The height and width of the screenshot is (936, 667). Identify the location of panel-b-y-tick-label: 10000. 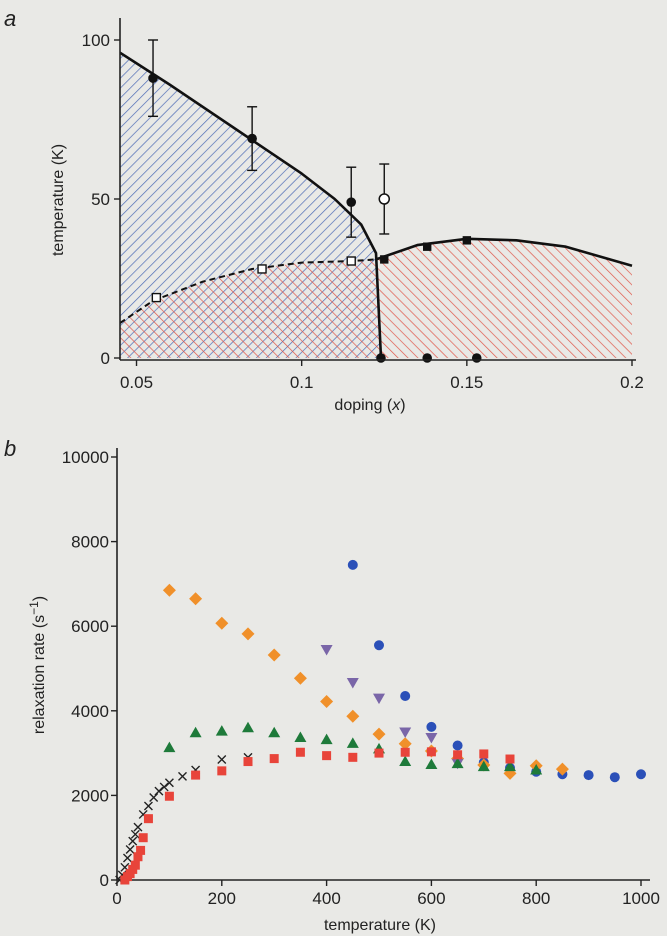
(85, 457).